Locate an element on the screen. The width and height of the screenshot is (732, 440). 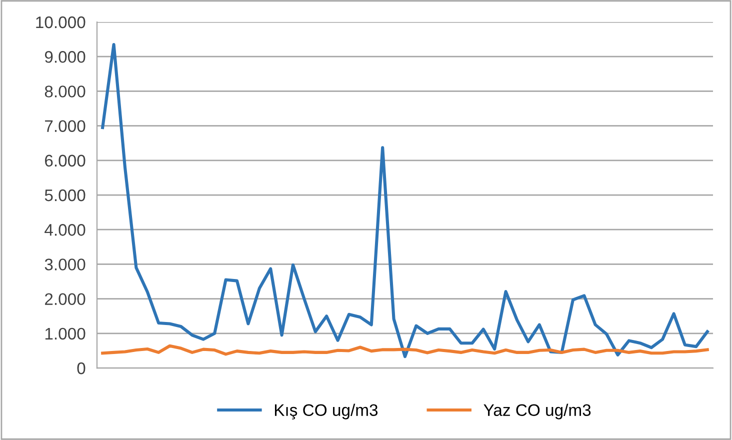
y-tick-label: 3.000 is located at coordinates (65, 264).